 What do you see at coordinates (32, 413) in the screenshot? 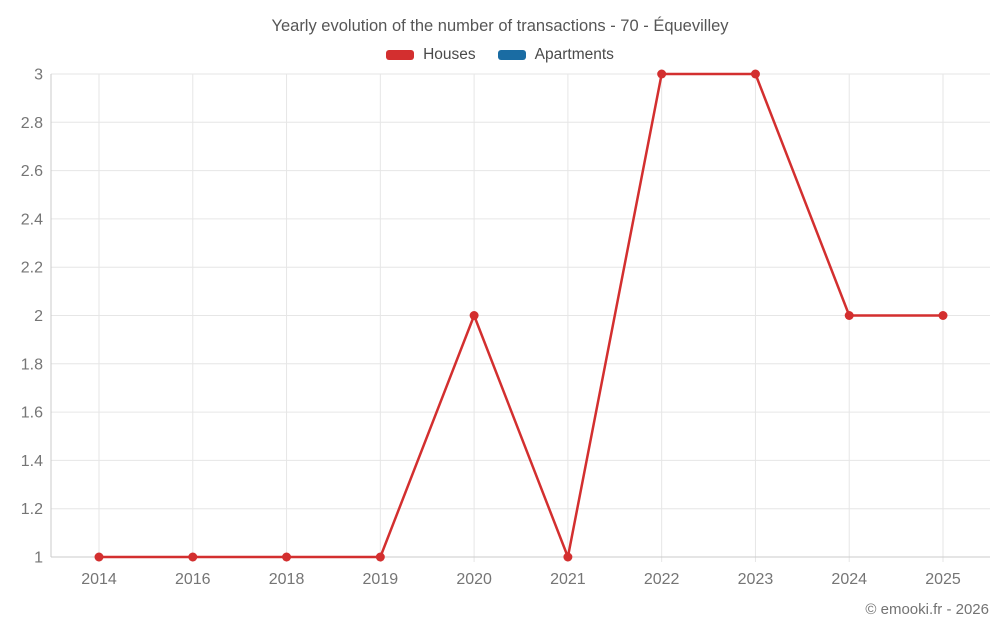
I see `y-tick-label: 1.6` at bounding box center [32, 413].